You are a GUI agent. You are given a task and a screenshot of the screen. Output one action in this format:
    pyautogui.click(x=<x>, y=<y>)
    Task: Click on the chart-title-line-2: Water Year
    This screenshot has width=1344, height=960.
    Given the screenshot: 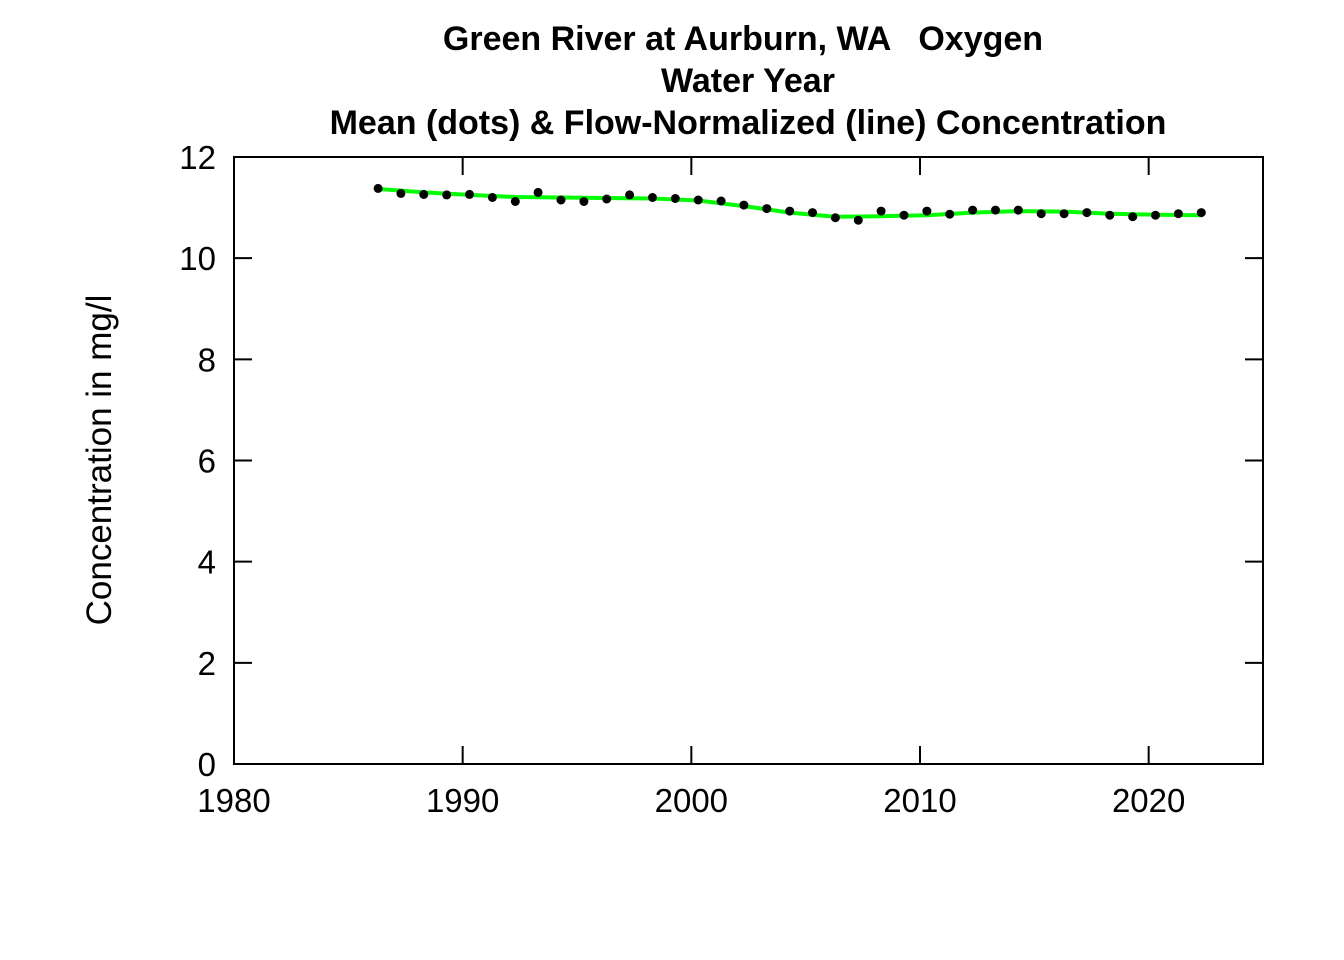 What is the action you would take?
    pyautogui.click(x=748, y=81)
    